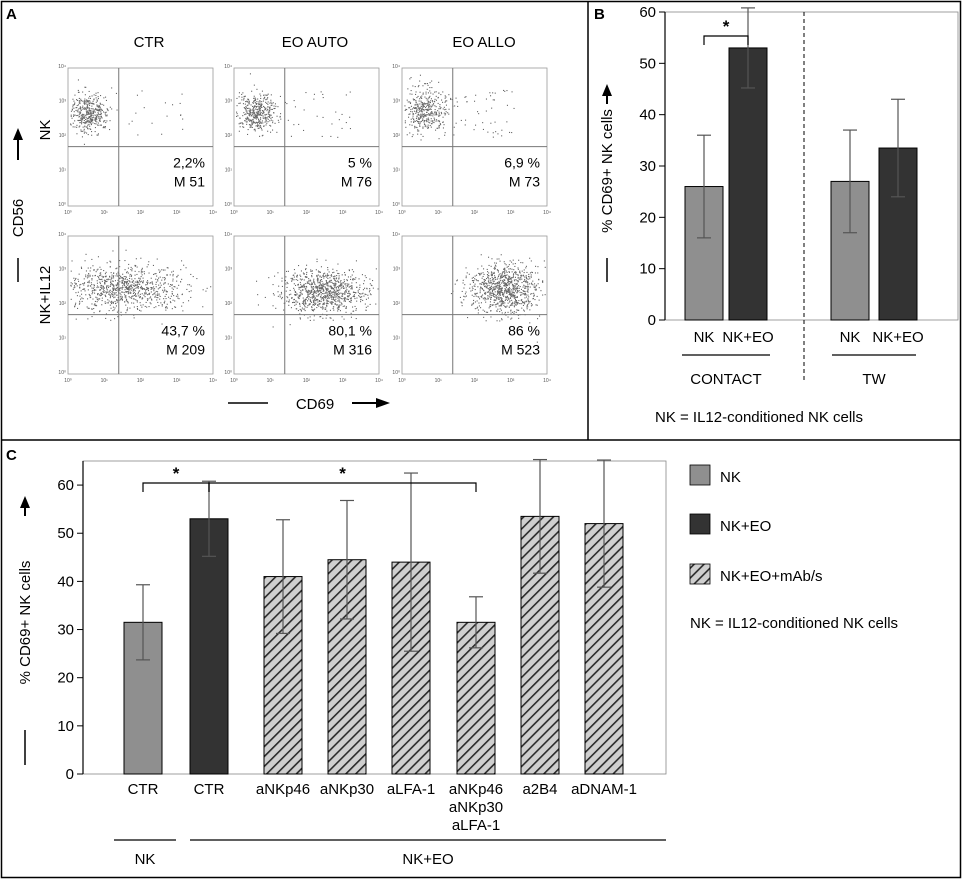 This screenshot has height=879, width=962. What do you see at coordinates (874, 379) in the screenshot?
I see `group-label-1: TW` at bounding box center [874, 379].